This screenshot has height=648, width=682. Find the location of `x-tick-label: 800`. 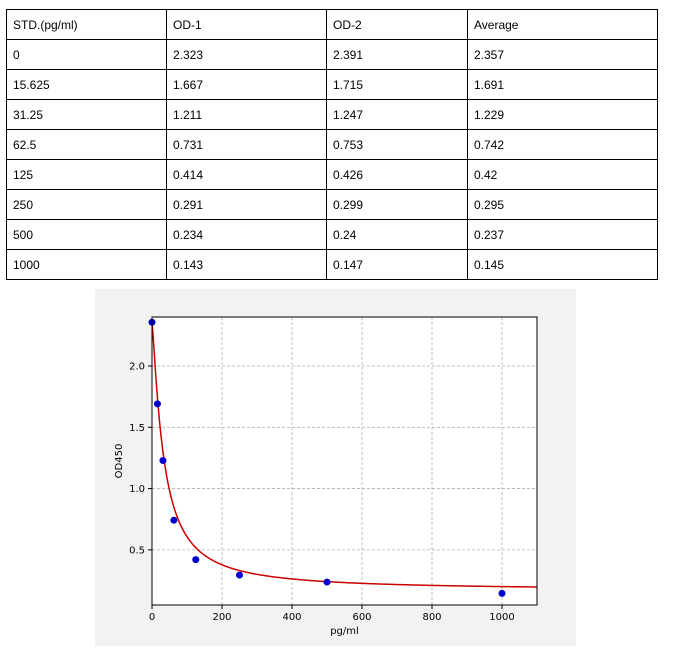

x-tick-label: 800 is located at coordinates (431, 617).